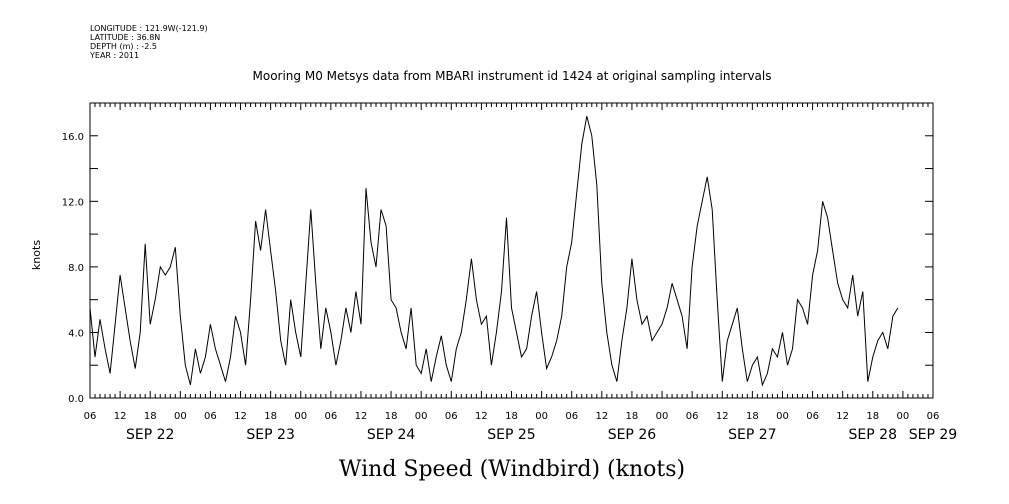 This screenshot has height=504, width=1009. What do you see at coordinates (114, 55) in the screenshot?
I see `meta-year: YEAR : 2011` at bounding box center [114, 55].